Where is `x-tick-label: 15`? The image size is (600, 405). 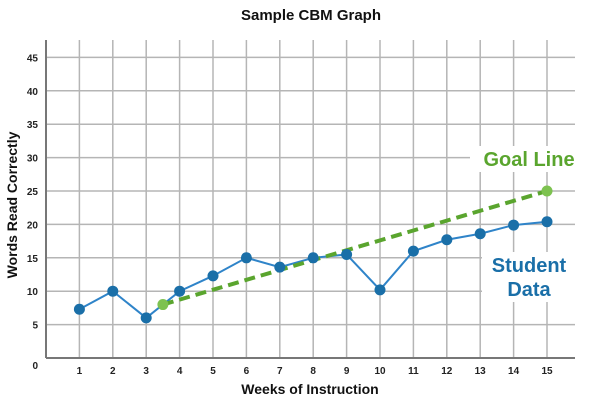
x-tick-label: 15 is located at coordinates (547, 371).